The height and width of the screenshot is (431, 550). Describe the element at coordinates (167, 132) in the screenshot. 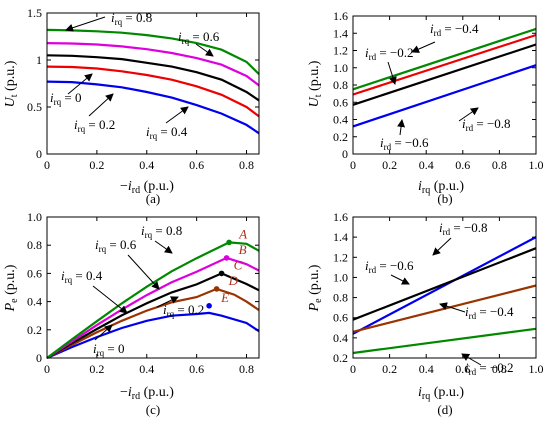

I see `annotation-label: irq = 0.4` at that location.